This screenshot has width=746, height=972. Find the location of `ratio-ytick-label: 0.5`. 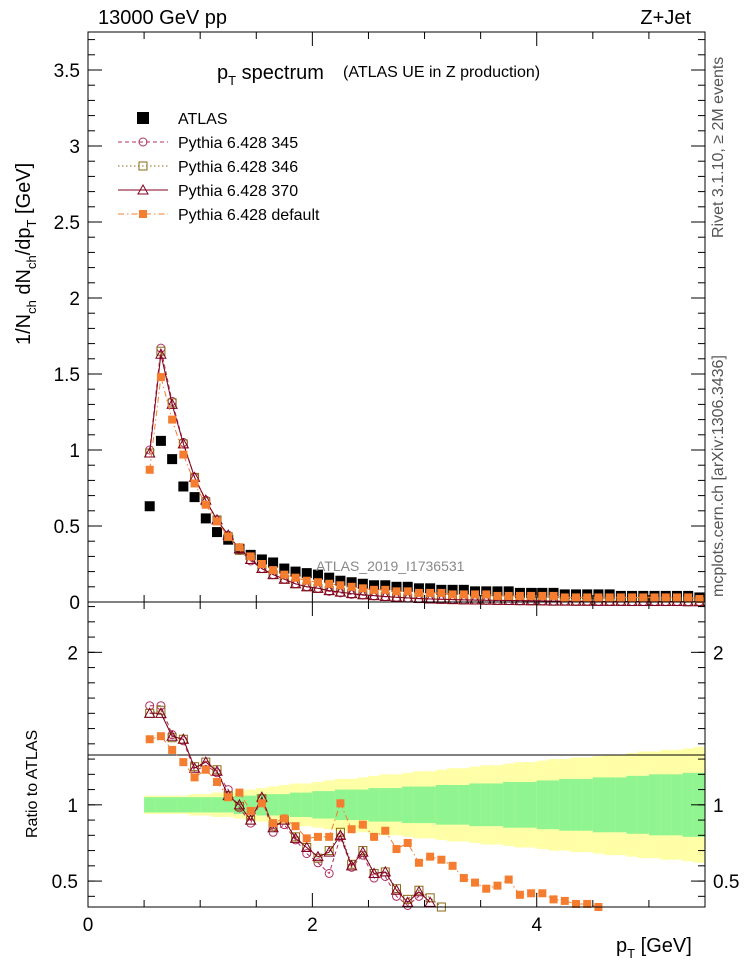

ratio-ytick-label: 0.5 is located at coordinates (65, 882).